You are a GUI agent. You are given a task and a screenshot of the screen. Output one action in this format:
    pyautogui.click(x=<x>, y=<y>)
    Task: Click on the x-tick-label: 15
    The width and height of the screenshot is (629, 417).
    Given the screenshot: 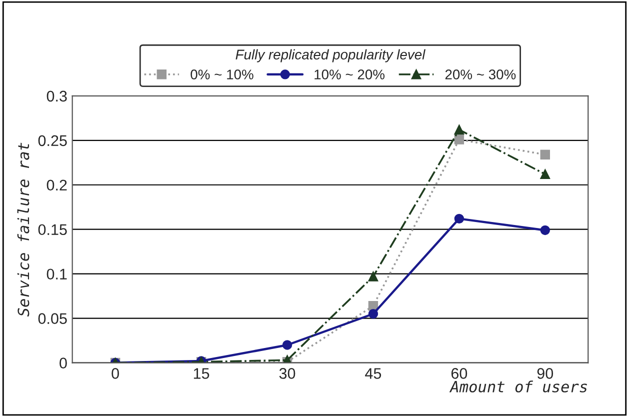 What is the action you would take?
    pyautogui.click(x=202, y=373)
    